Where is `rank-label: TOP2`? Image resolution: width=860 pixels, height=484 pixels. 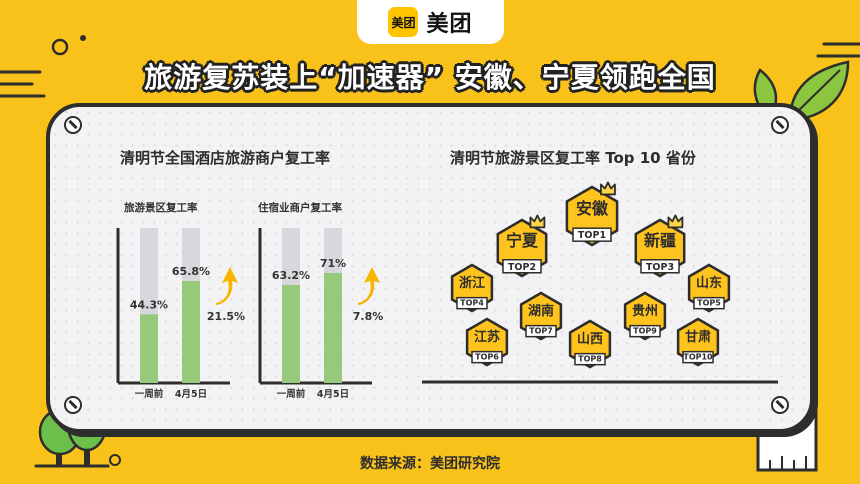 rank-label: TOP2 is located at coordinates (522, 267).